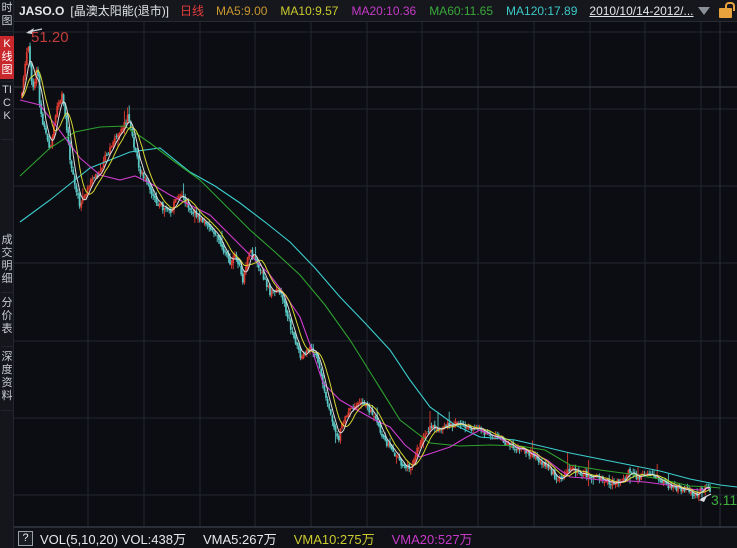 The width and height of the screenshot is (737, 548). I want to click on vma10-value: VMA10:275万, so click(334, 539).